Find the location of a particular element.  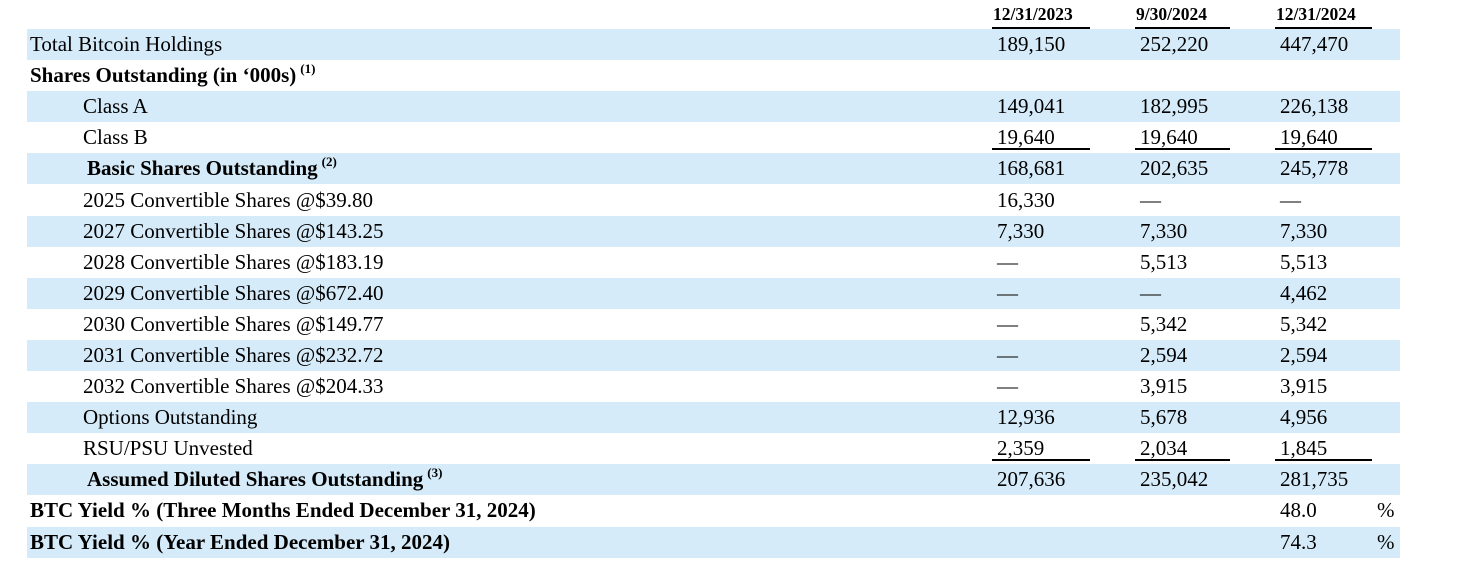

percent-cell: % is located at coordinates (1386, 510).